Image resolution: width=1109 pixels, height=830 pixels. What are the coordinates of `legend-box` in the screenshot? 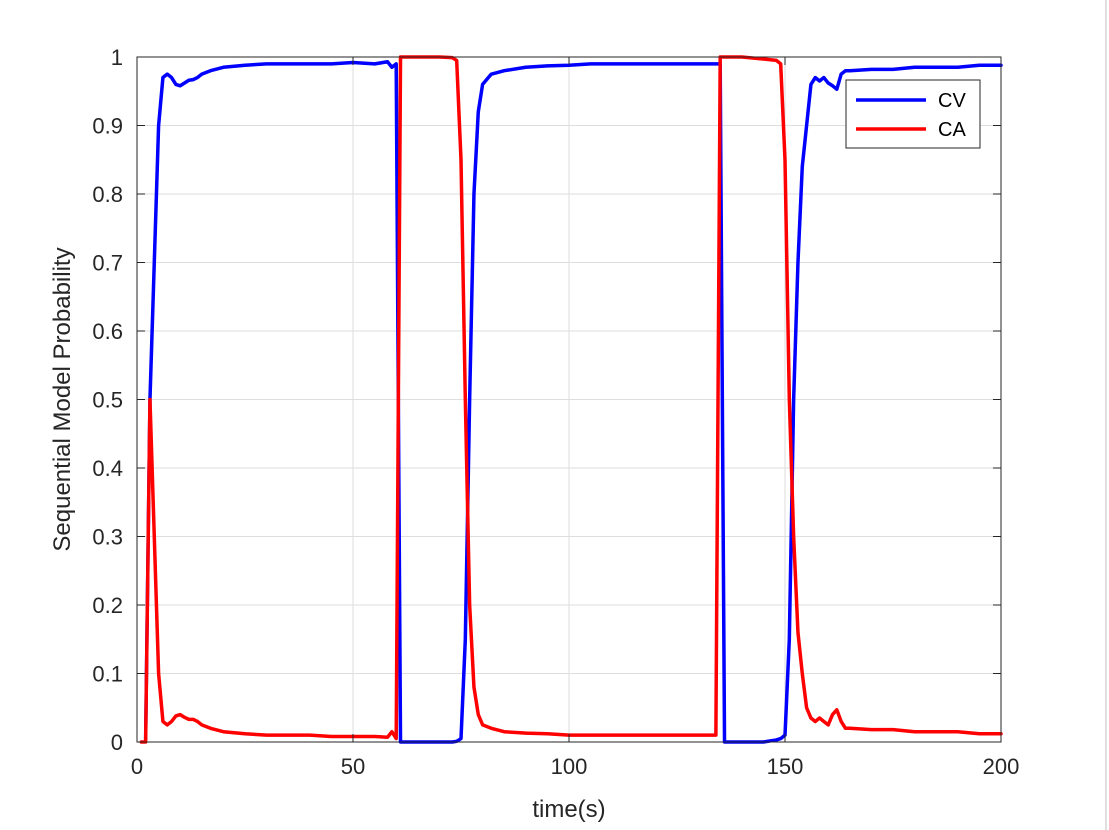 It's located at (913, 114).